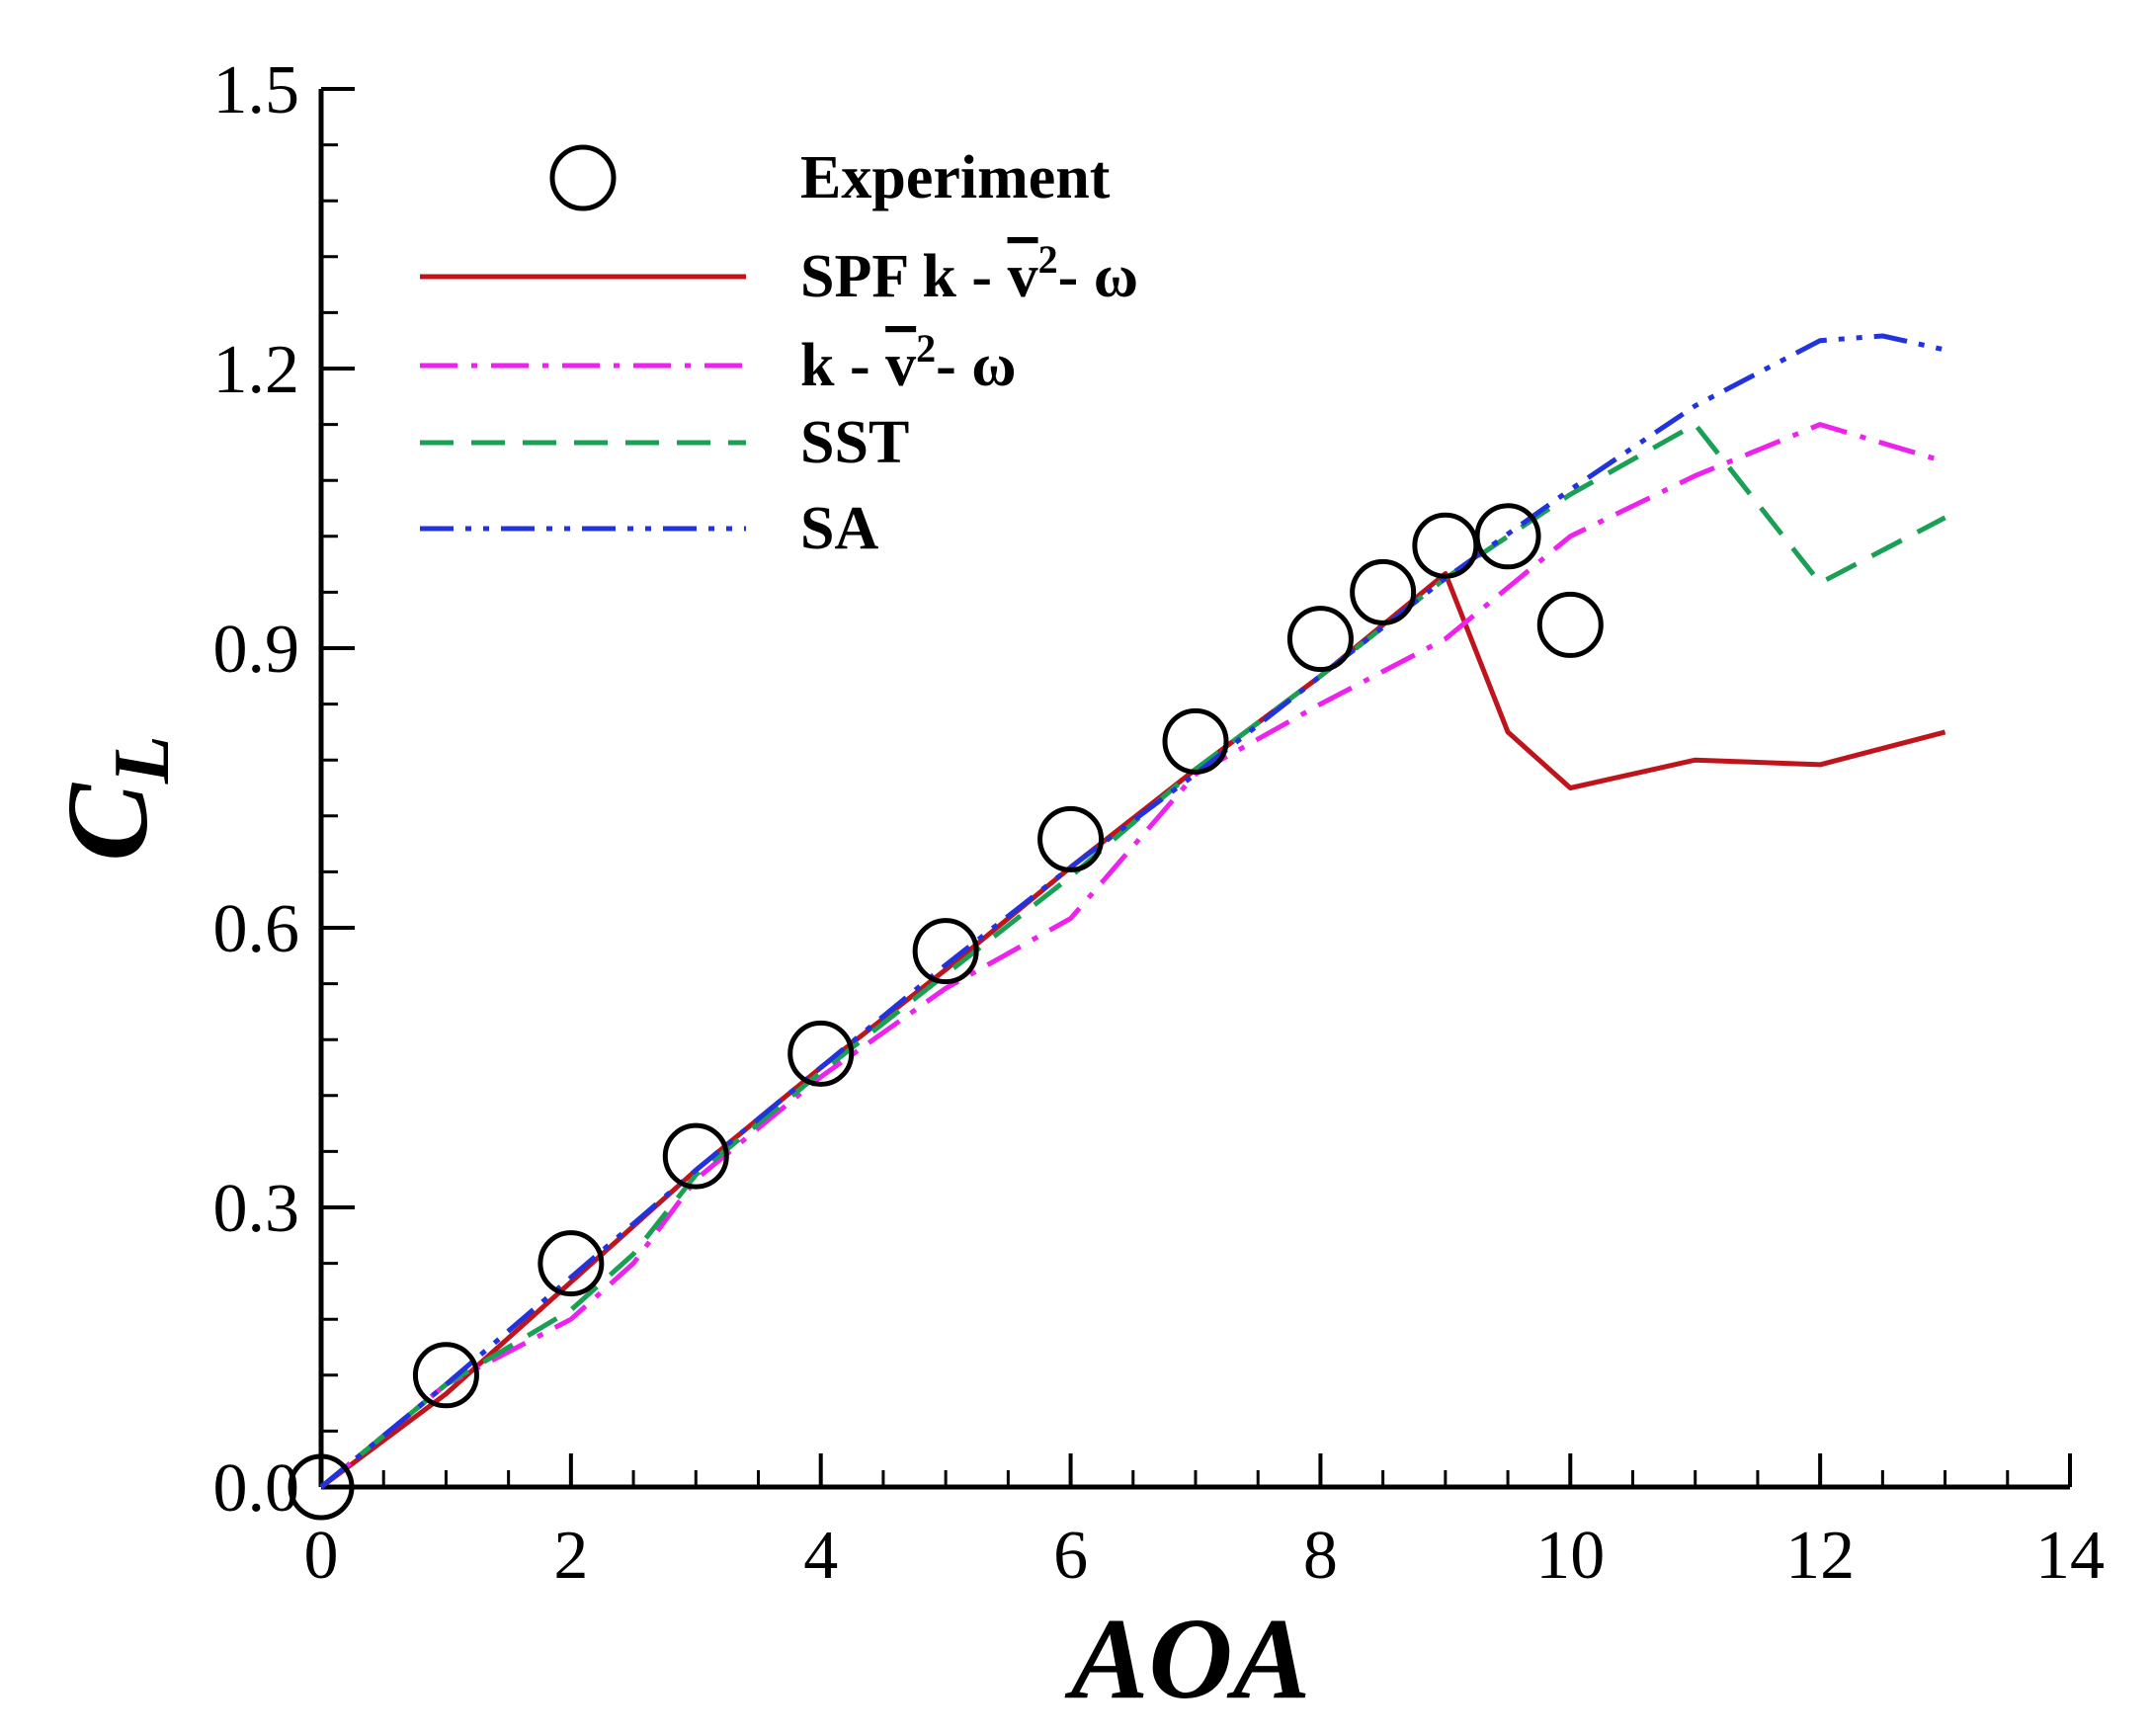  I want to click on x-tick-label: 0, so click(321, 1556).